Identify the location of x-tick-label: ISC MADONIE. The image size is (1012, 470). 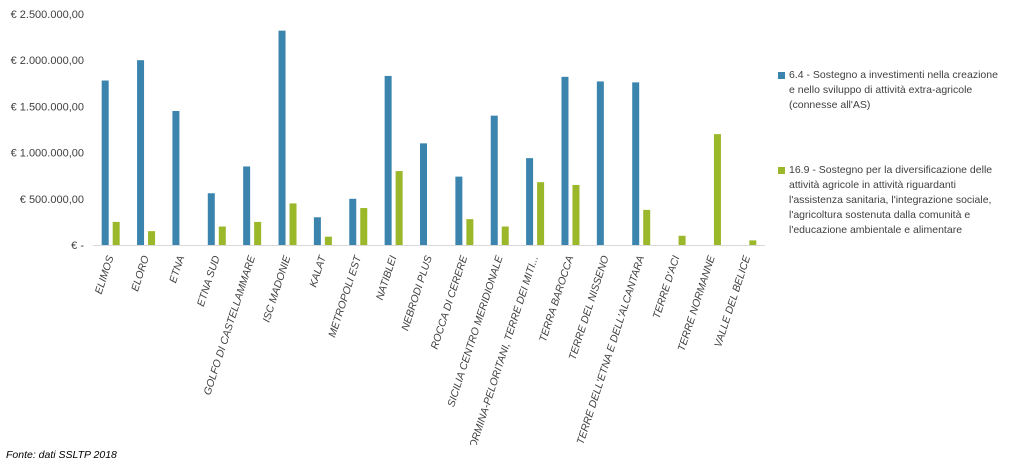
(277, 288).